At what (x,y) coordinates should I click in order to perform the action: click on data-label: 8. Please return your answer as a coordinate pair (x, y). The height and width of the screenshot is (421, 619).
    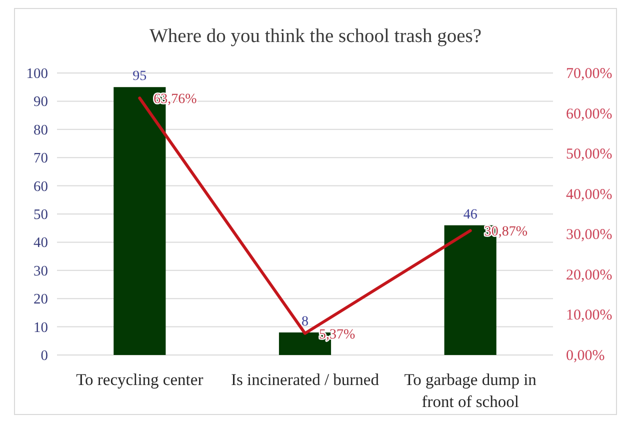
    Looking at the image, I should click on (305, 322).